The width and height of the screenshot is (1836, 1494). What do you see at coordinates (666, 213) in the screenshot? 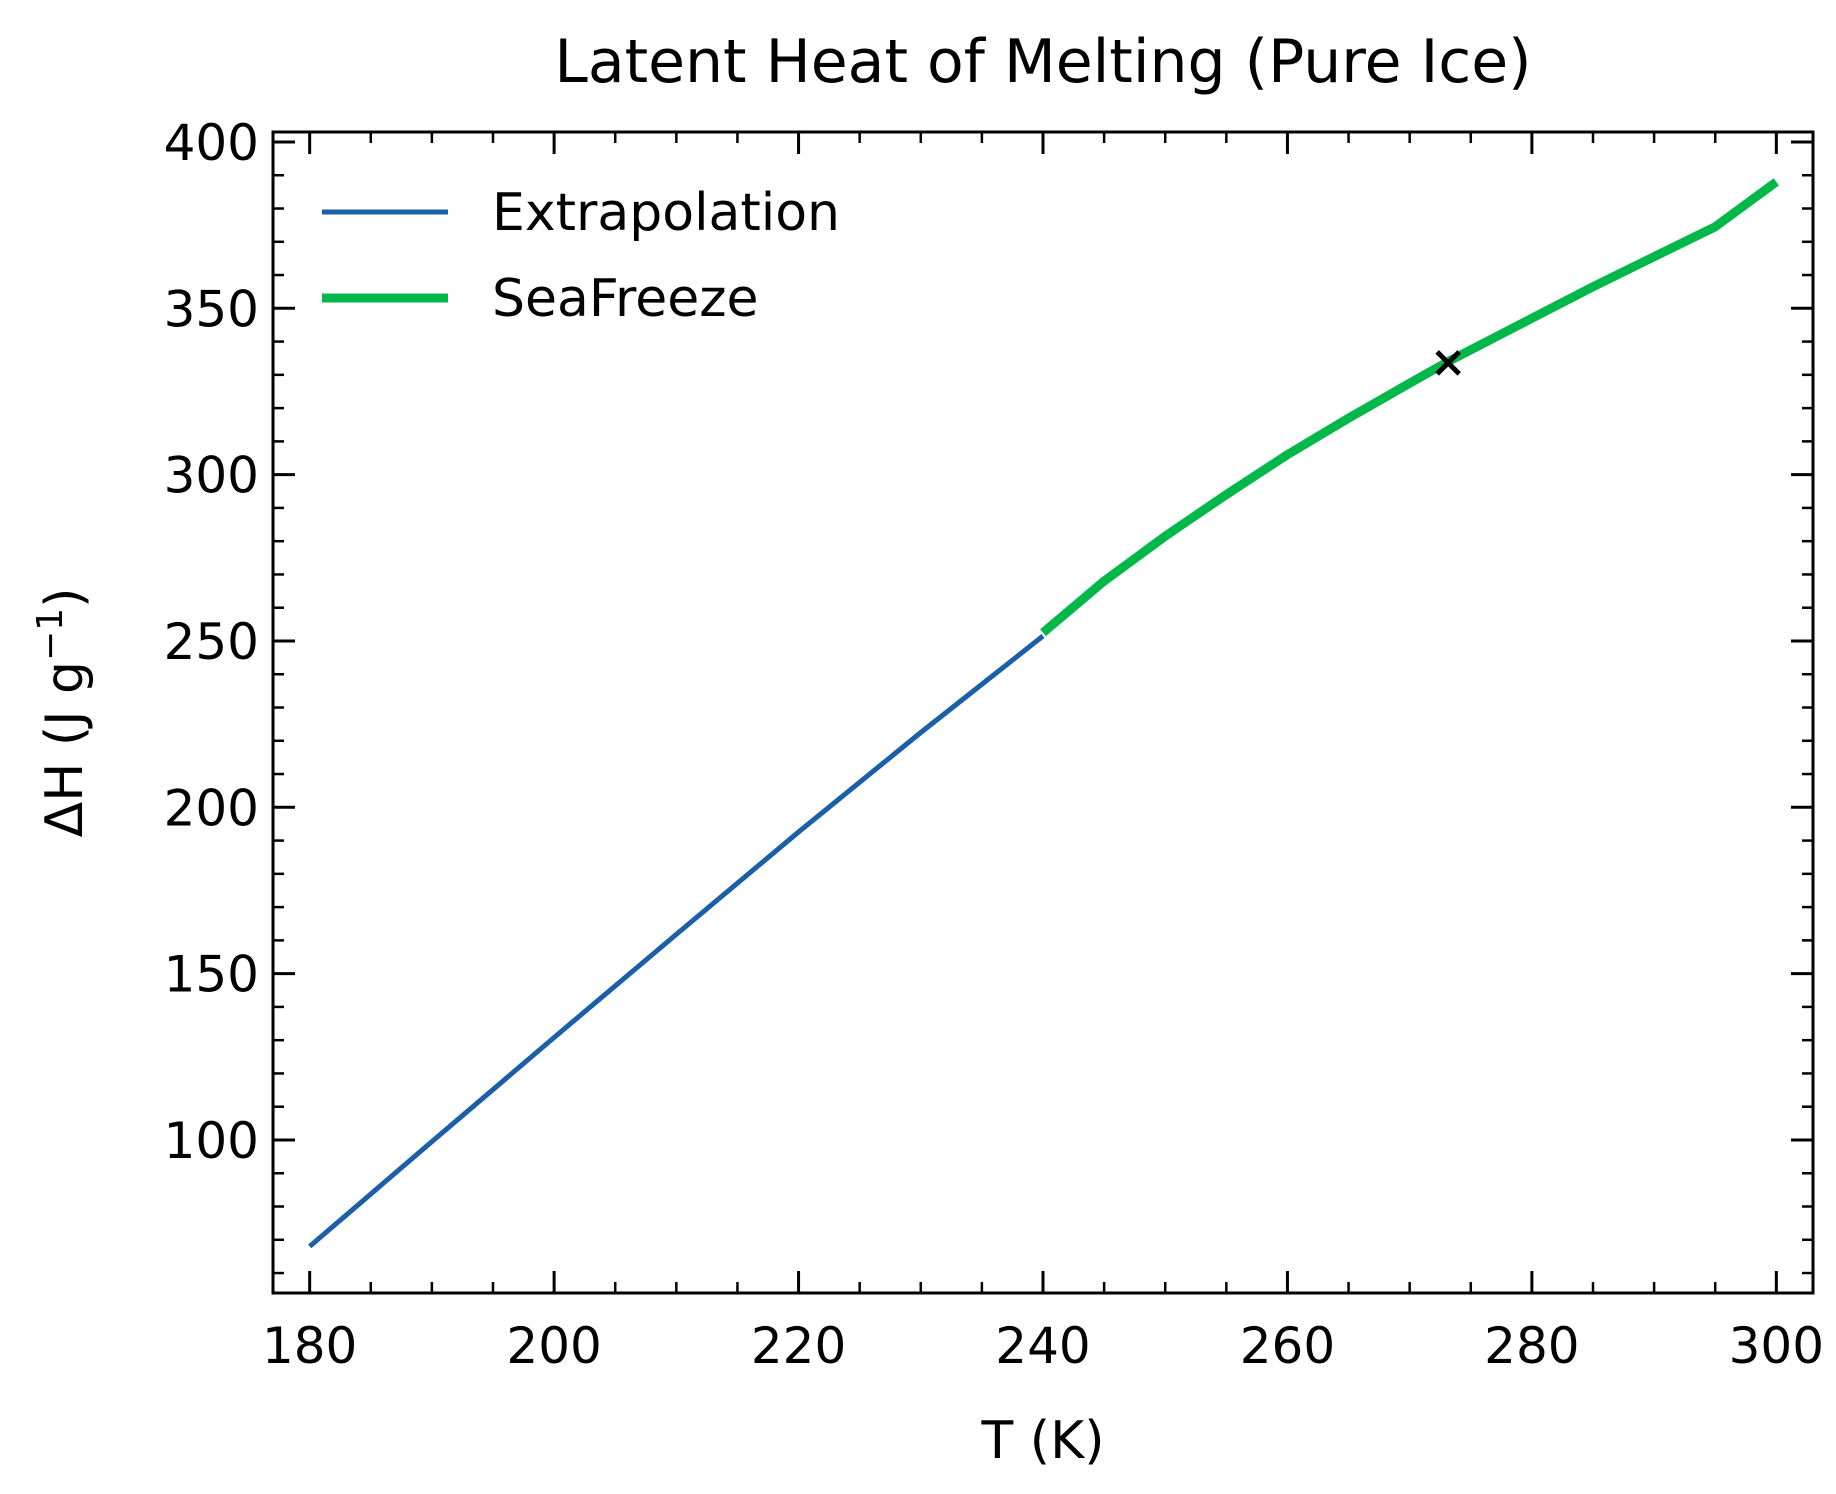
I see `legend-label: Extrapolation` at bounding box center [666, 213].